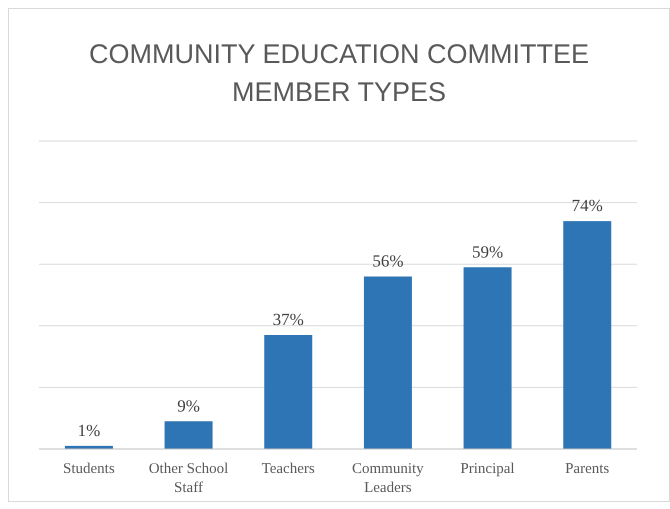  Describe the element at coordinates (587, 469) in the screenshot. I see `x-tick-label: Parents` at that location.